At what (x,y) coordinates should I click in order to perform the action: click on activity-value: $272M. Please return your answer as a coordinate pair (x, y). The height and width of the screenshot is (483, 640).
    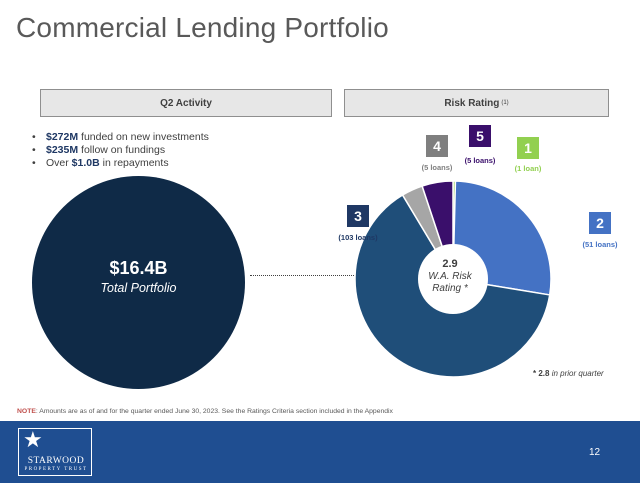
    Looking at the image, I should click on (62, 137).